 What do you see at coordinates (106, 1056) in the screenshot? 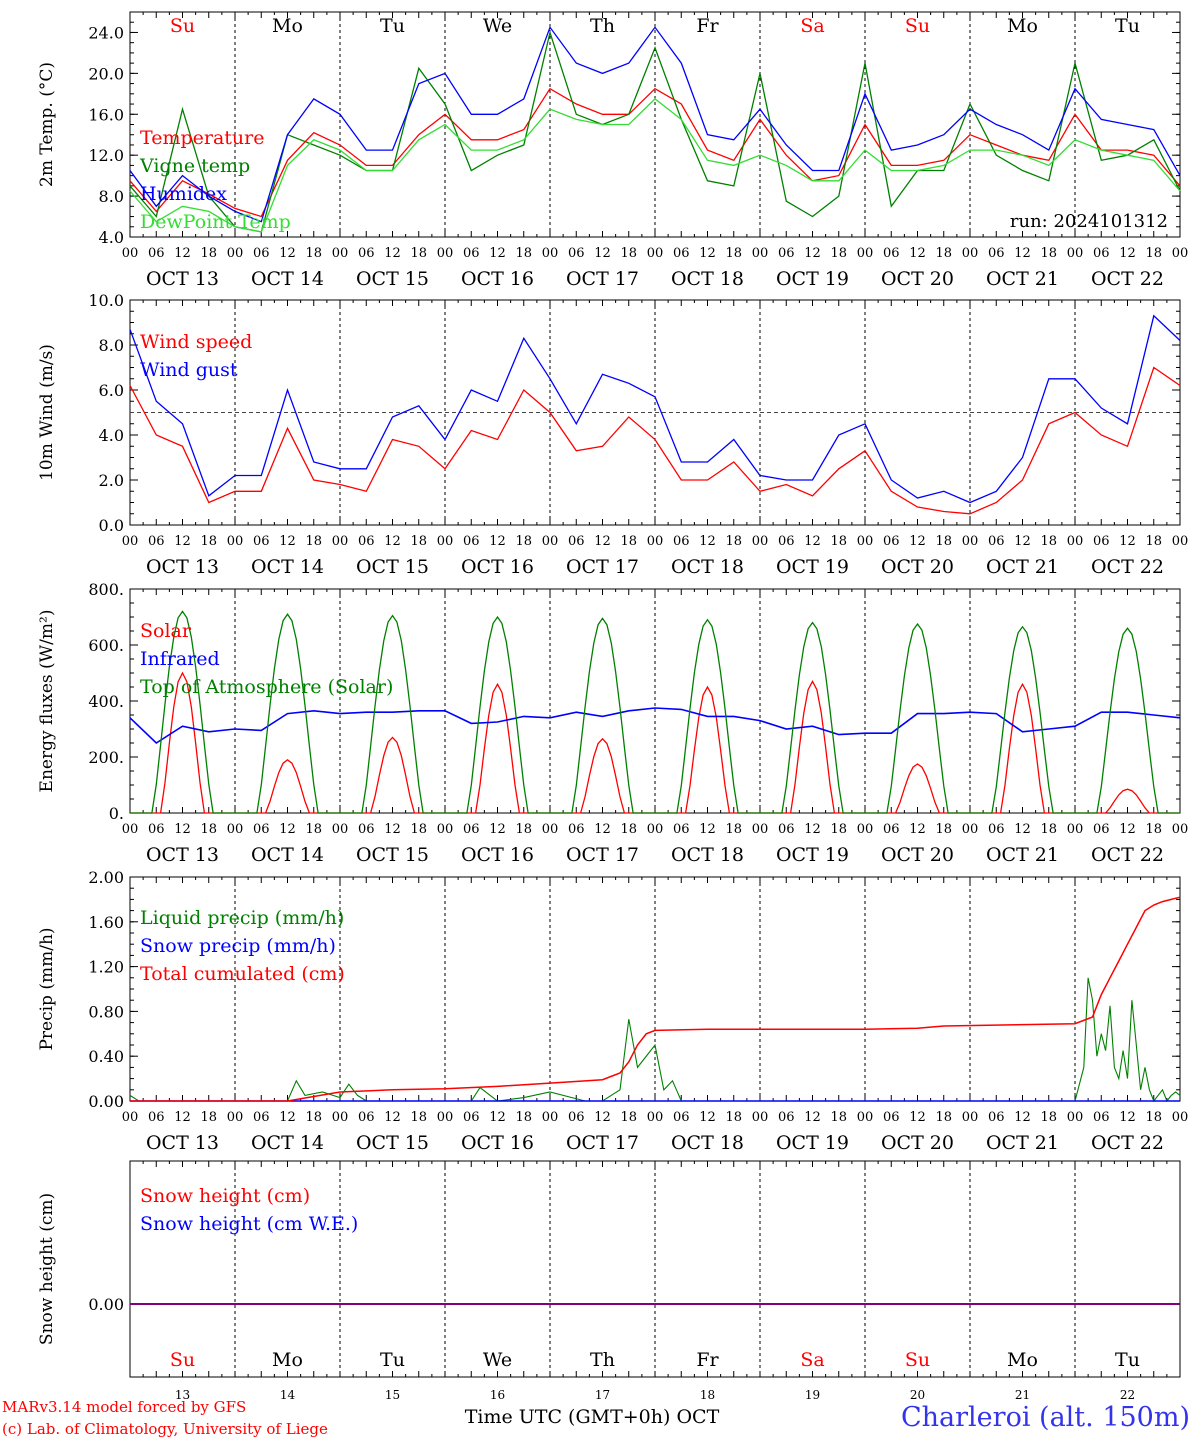
I see `y-tick-label: 0.40` at bounding box center [106, 1056].